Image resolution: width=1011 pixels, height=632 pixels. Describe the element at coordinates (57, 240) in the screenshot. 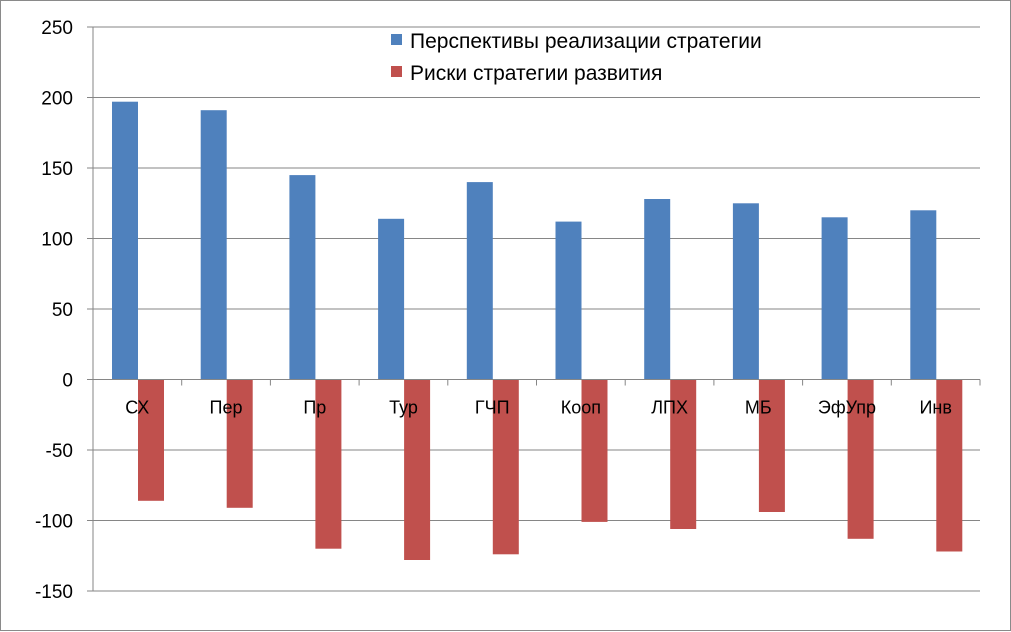

I see `y-tick-label: 100` at that location.